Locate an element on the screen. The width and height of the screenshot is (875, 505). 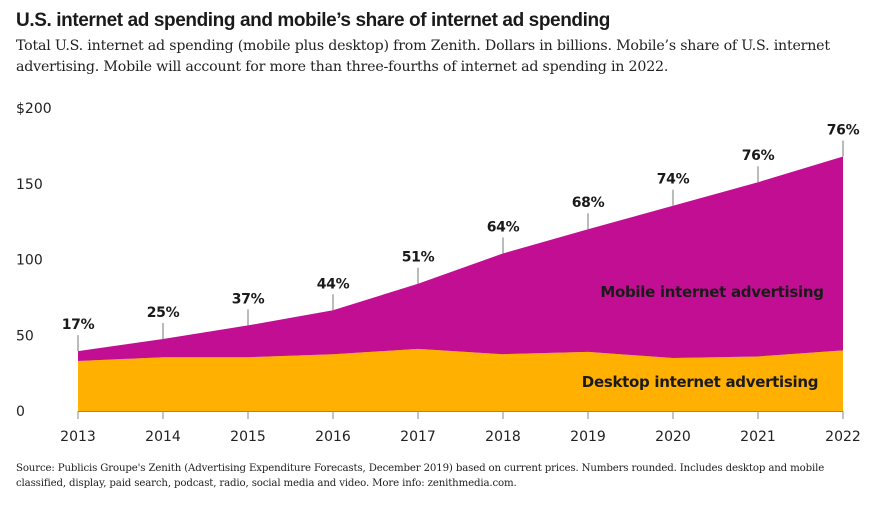
share-label: 74% is located at coordinates (673, 180).